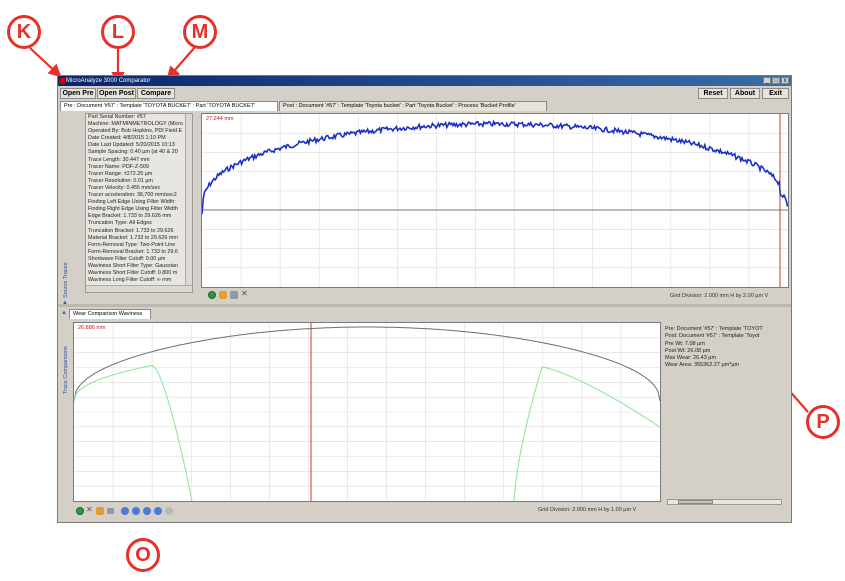  What do you see at coordinates (143, 555) in the screenshot?
I see `callout-o: O` at bounding box center [143, 555].